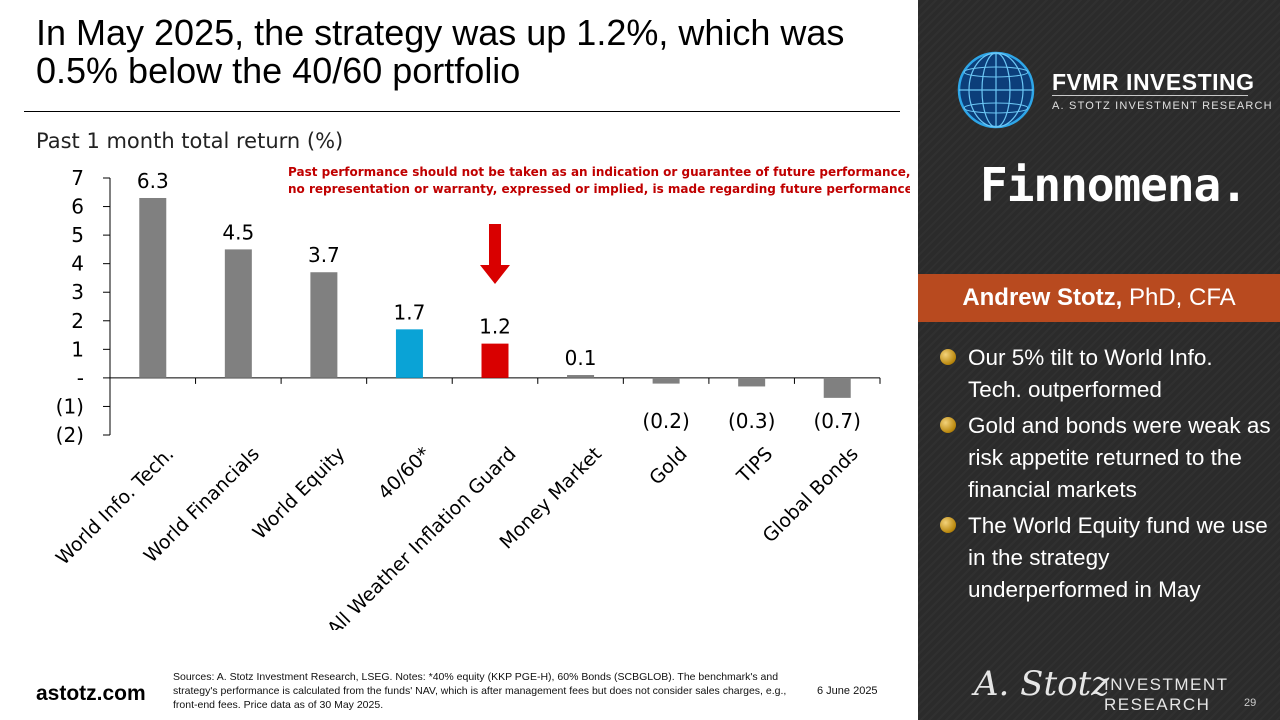  I want to click on data-label: 0.1, so click(581, 358).